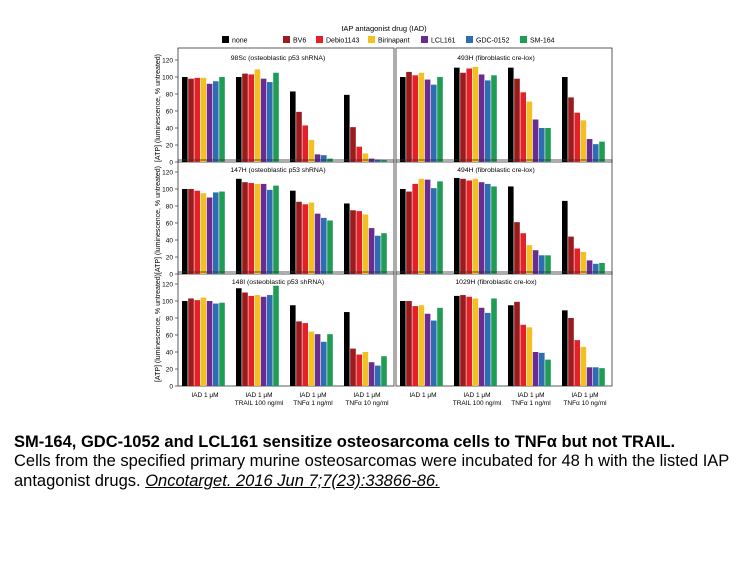 The image size is (756, 567). I want to click on chart-panel: 493H (fibroblastic cre-lox), so click(504, 105).